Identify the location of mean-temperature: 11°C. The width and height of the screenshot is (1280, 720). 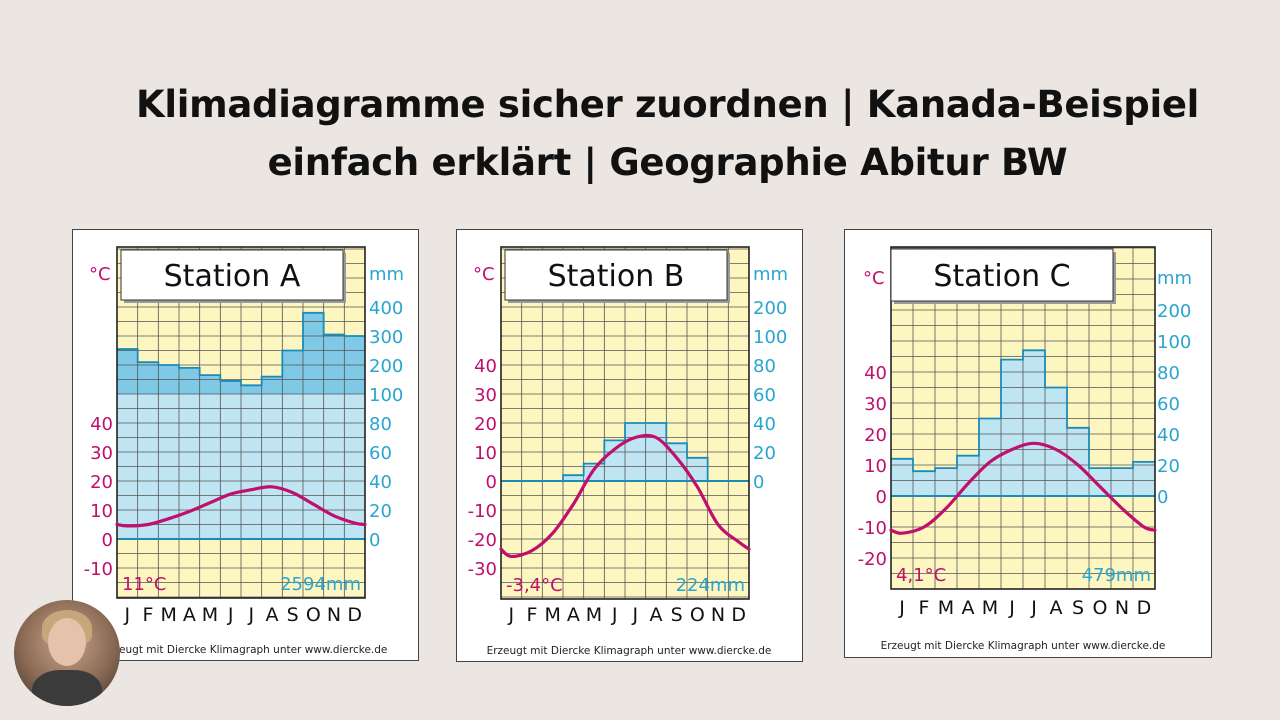
(144, 584).